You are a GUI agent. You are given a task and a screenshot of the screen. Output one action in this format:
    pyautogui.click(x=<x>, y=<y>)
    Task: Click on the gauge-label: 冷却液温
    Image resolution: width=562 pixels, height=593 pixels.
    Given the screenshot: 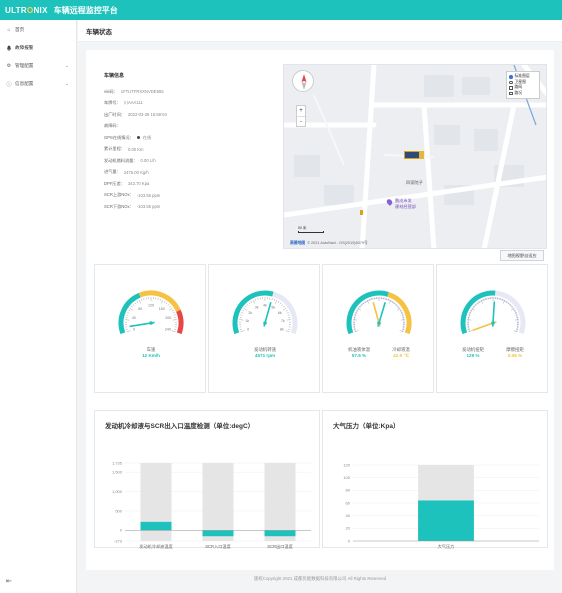 What is the action you would take?
    pyautogui.click(x=401, y=349)
    